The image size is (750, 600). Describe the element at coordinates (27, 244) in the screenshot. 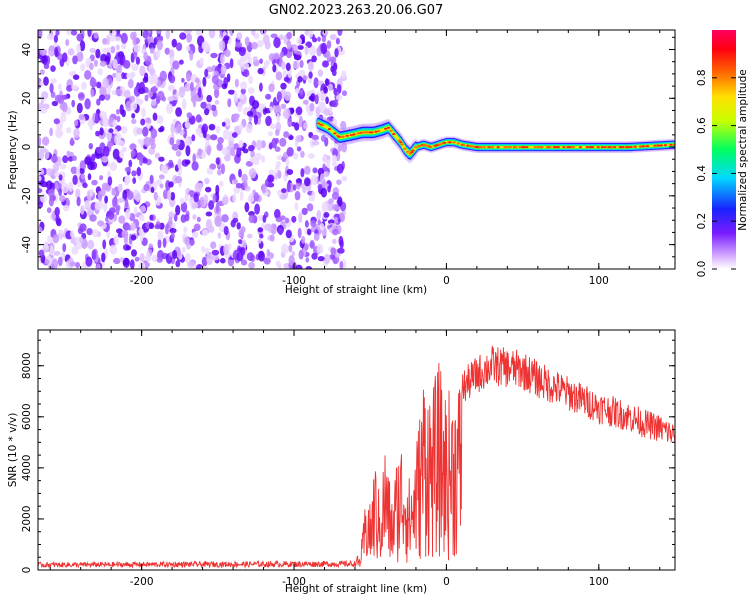

I see `y-tick-label: -40` at that location.